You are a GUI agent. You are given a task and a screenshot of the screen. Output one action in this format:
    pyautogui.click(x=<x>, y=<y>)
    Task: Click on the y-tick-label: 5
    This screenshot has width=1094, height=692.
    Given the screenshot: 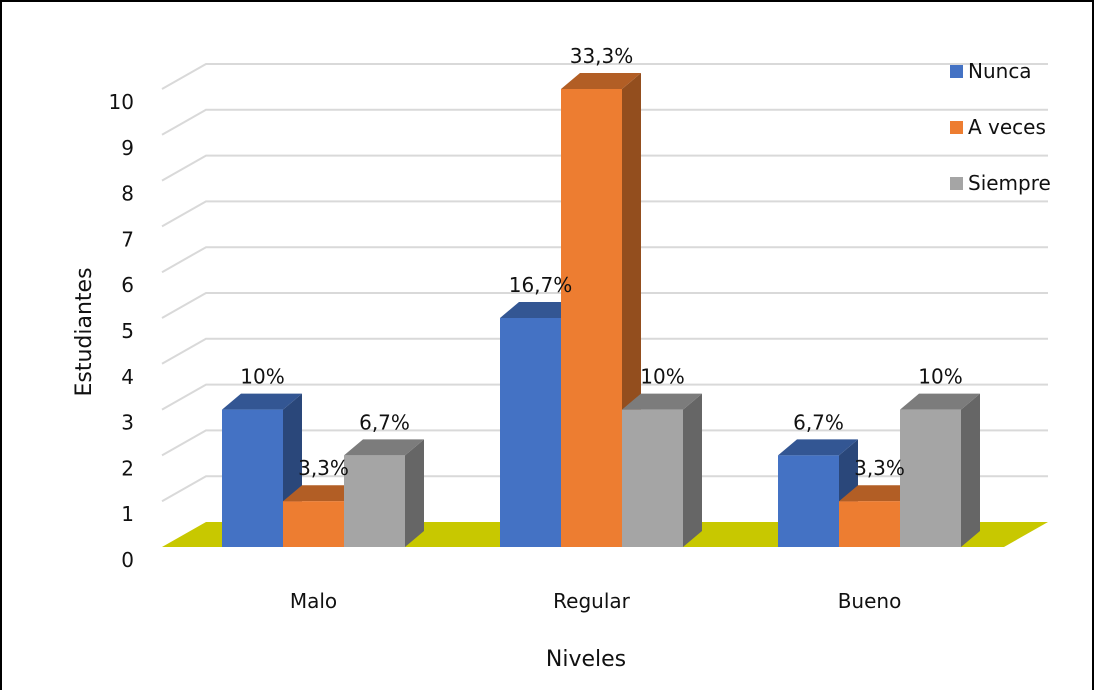 What is the action you would take?
    pyautogui.click(x=127, y=331)
    